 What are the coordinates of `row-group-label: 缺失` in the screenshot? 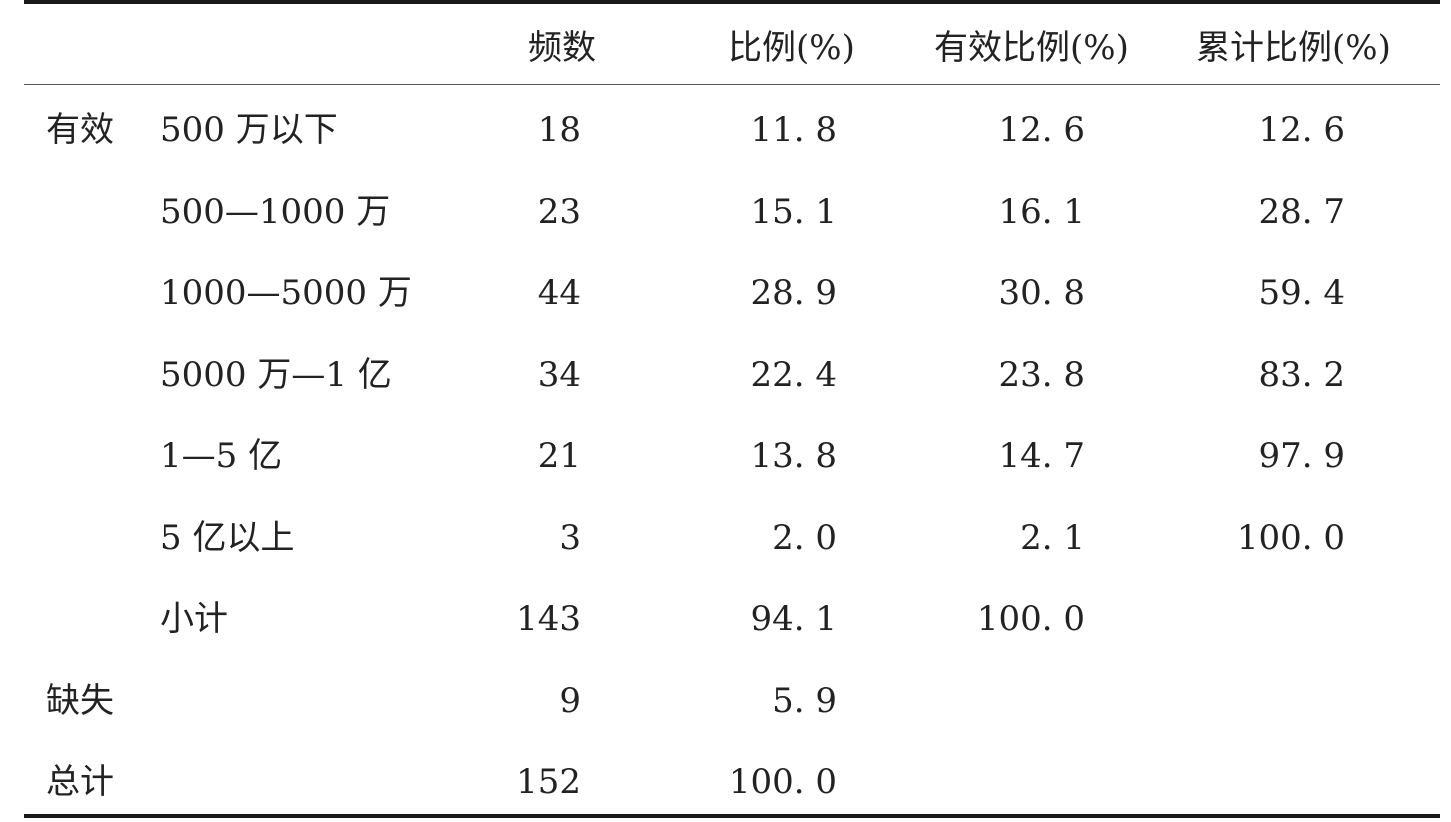 It's located at (80, 701).